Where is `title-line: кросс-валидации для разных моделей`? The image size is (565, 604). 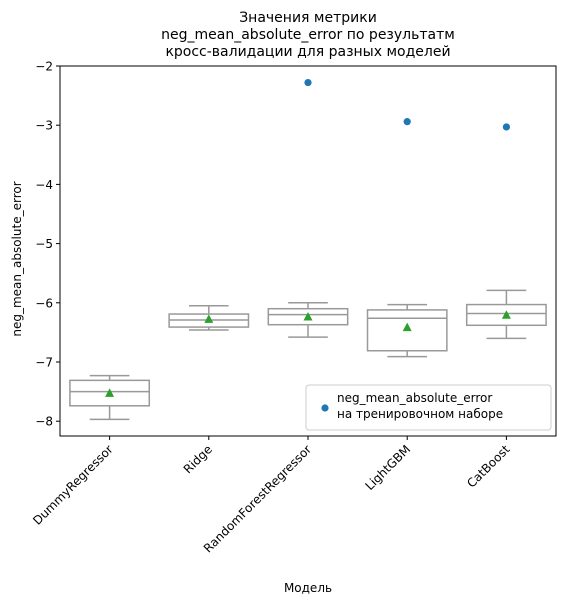
title-line: кросс-валидации для разных моделей is located at coordinates (307, 52).